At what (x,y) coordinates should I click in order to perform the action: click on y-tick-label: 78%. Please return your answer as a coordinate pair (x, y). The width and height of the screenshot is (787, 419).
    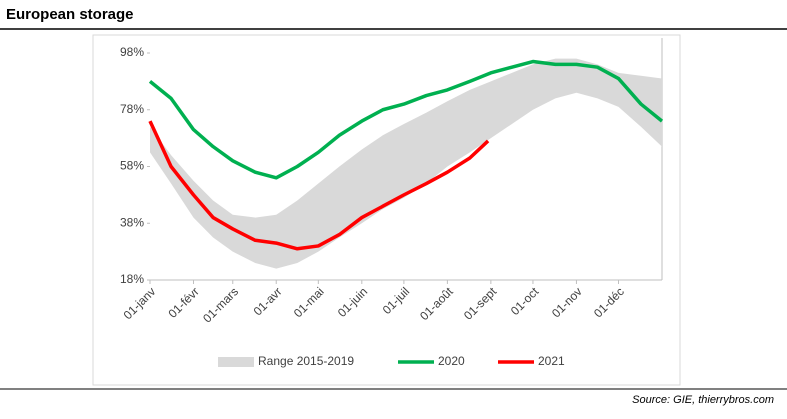
    Looking at the image, I should click on (132, 109).